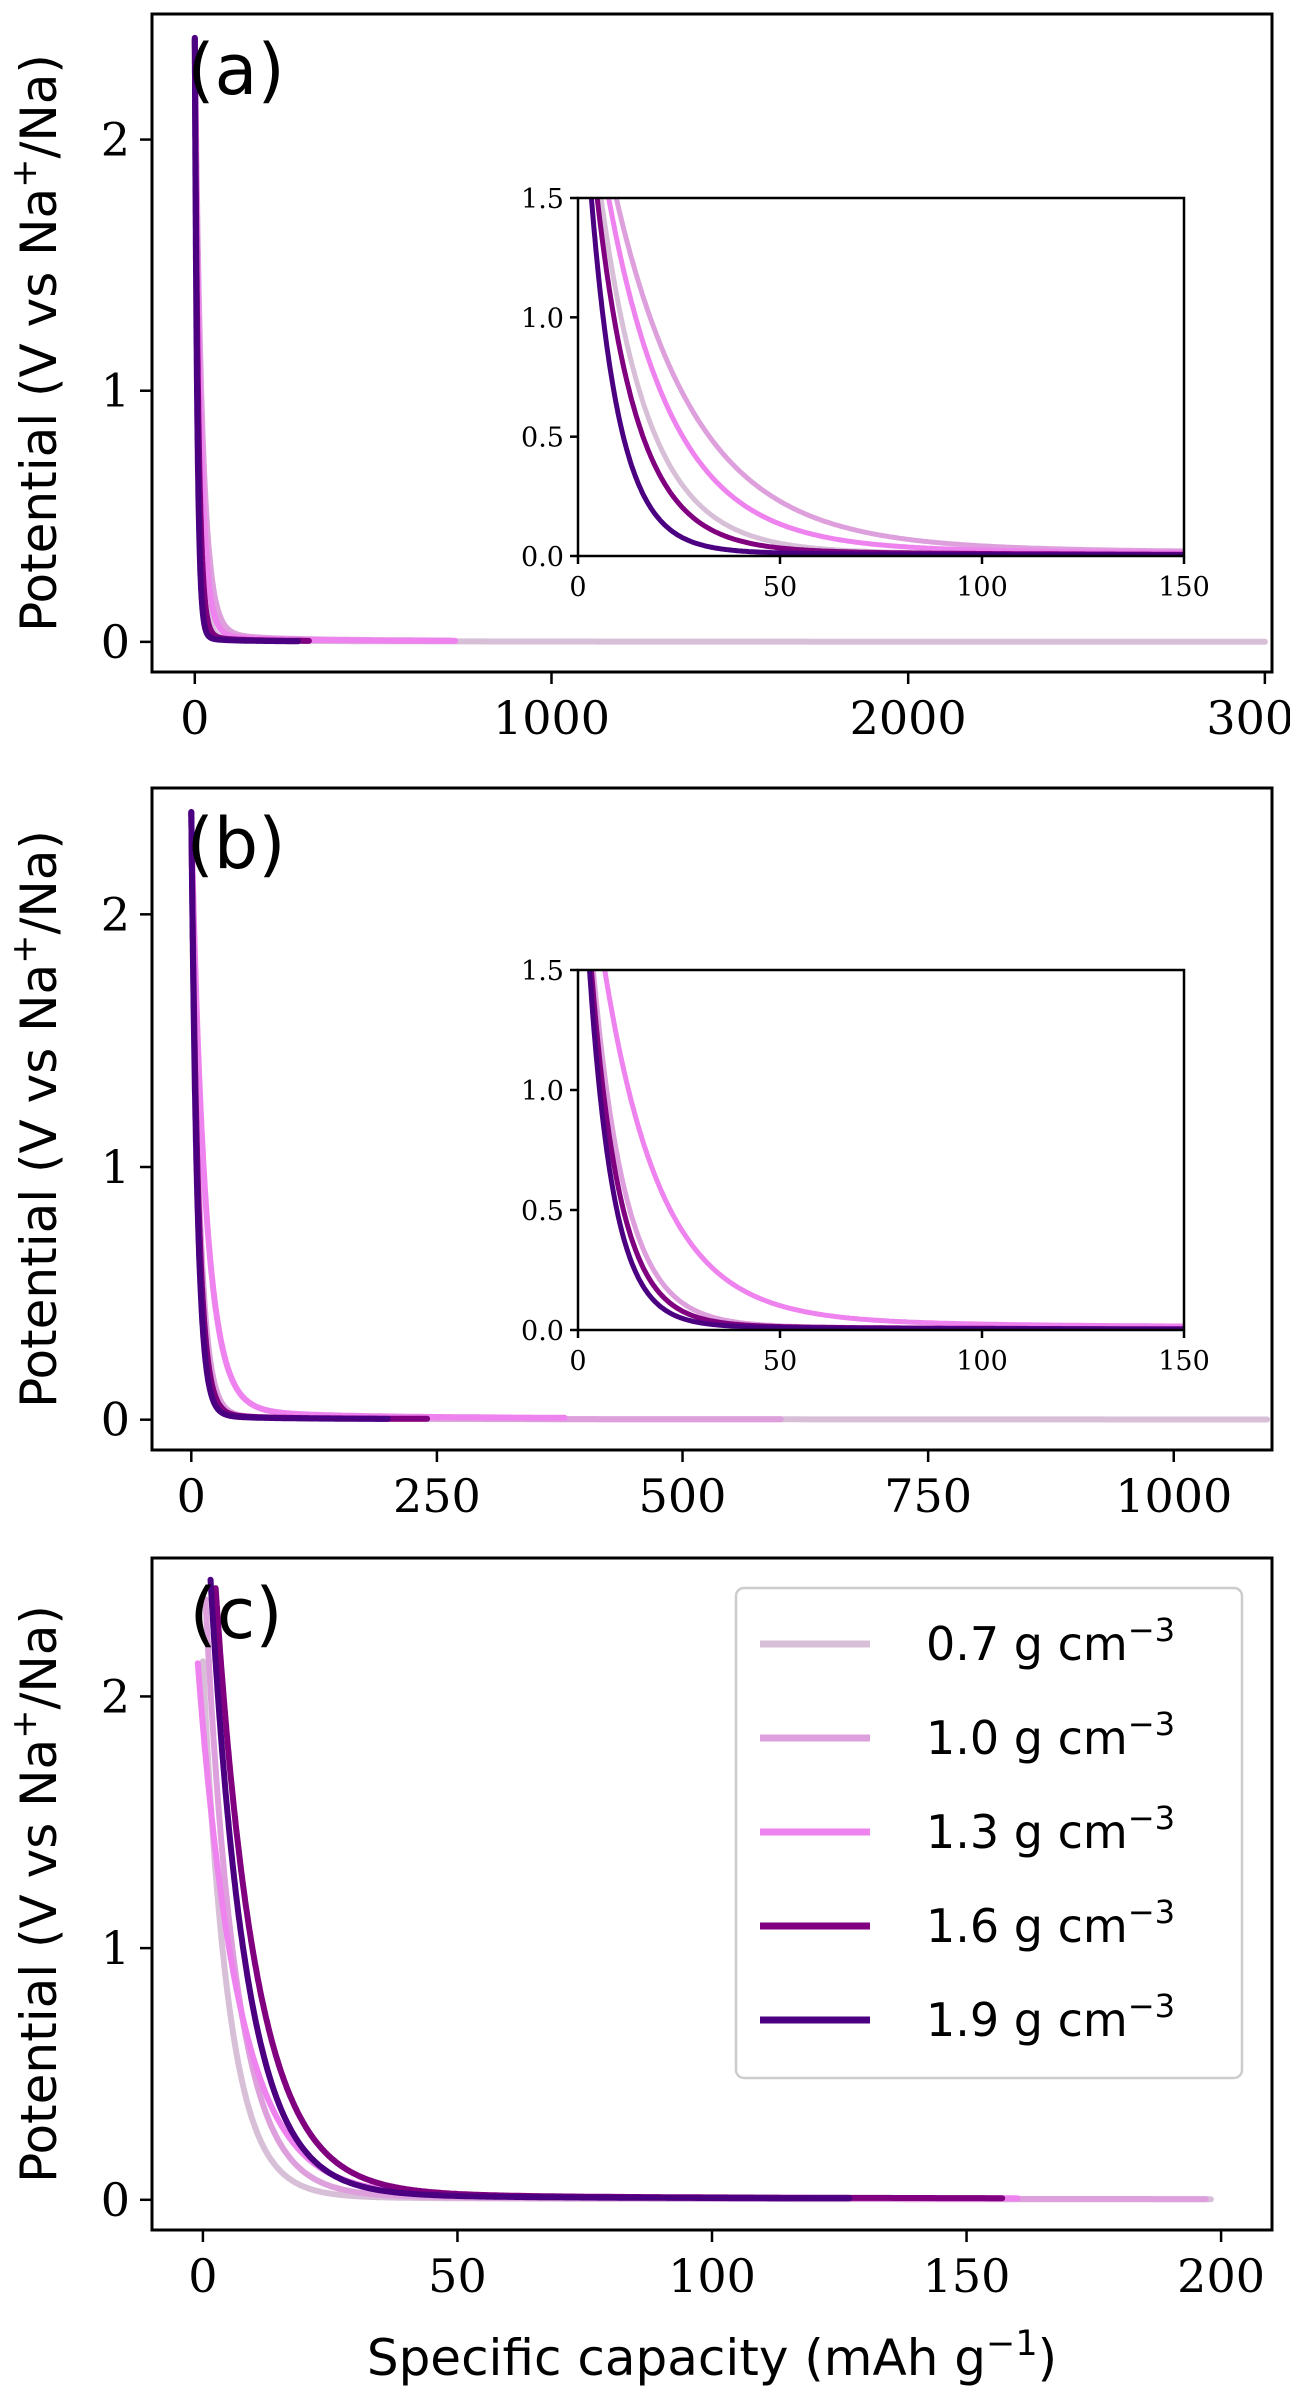  Describe the element at coordinates (1050, 1923) in the screenshot. I see `legend-label: 1.6 g cm−3` at that location.